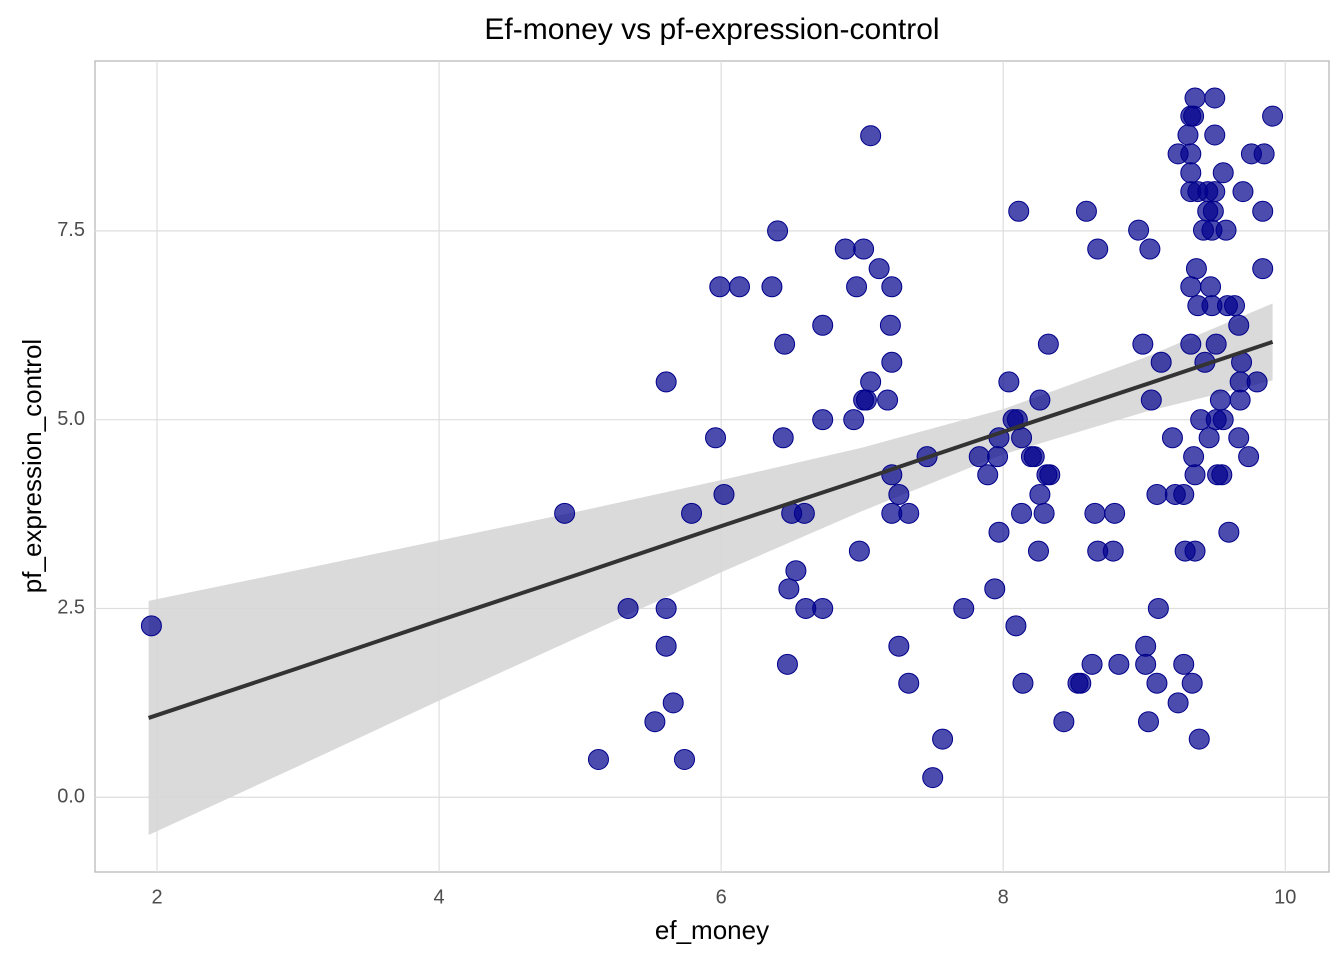 This screenshot has height=960, width=1344. Describe the element at coordinates (721, 897) in the screenshot. I see `x-tick-label: 6` at that location.